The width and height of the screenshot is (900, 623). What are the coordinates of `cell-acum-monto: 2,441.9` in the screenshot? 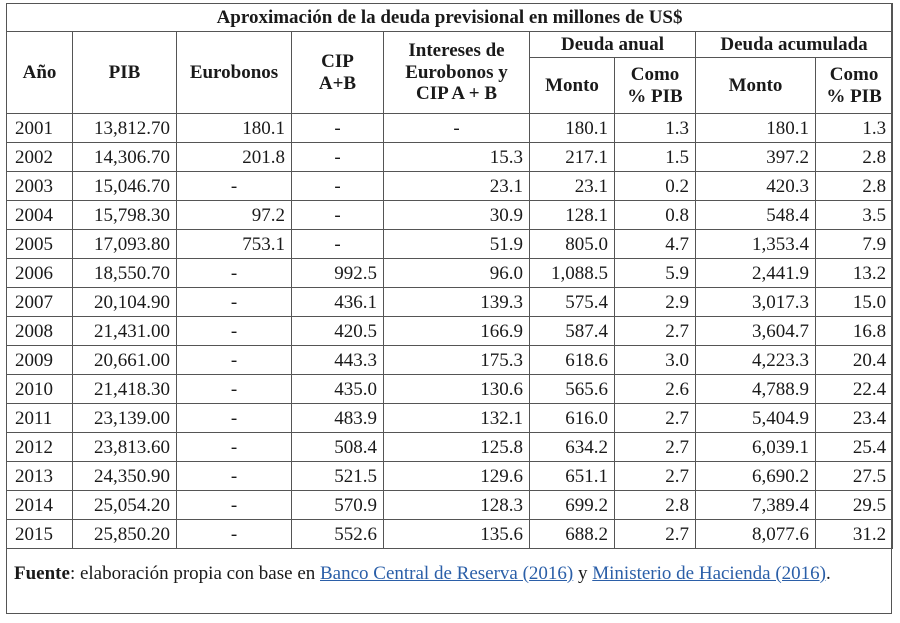 It's located at (755, 273).